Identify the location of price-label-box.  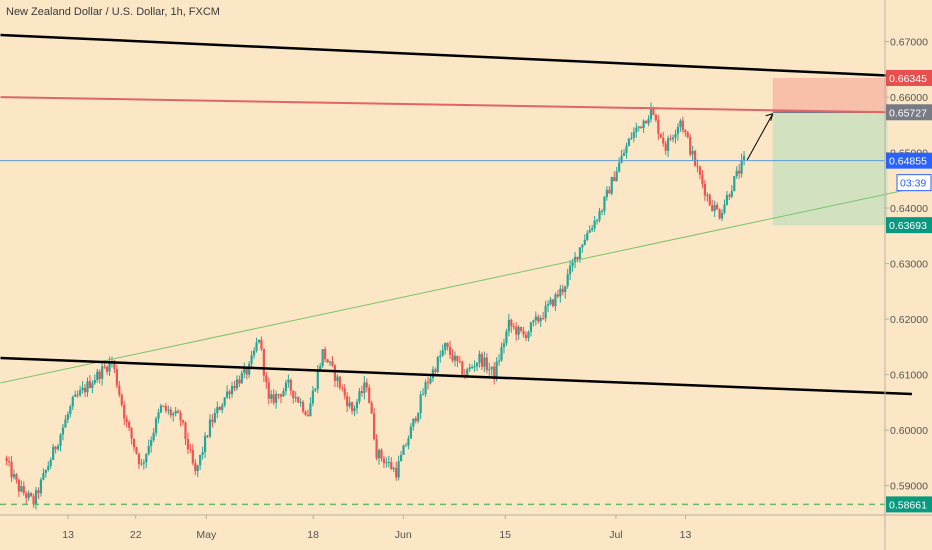
(909, 504).